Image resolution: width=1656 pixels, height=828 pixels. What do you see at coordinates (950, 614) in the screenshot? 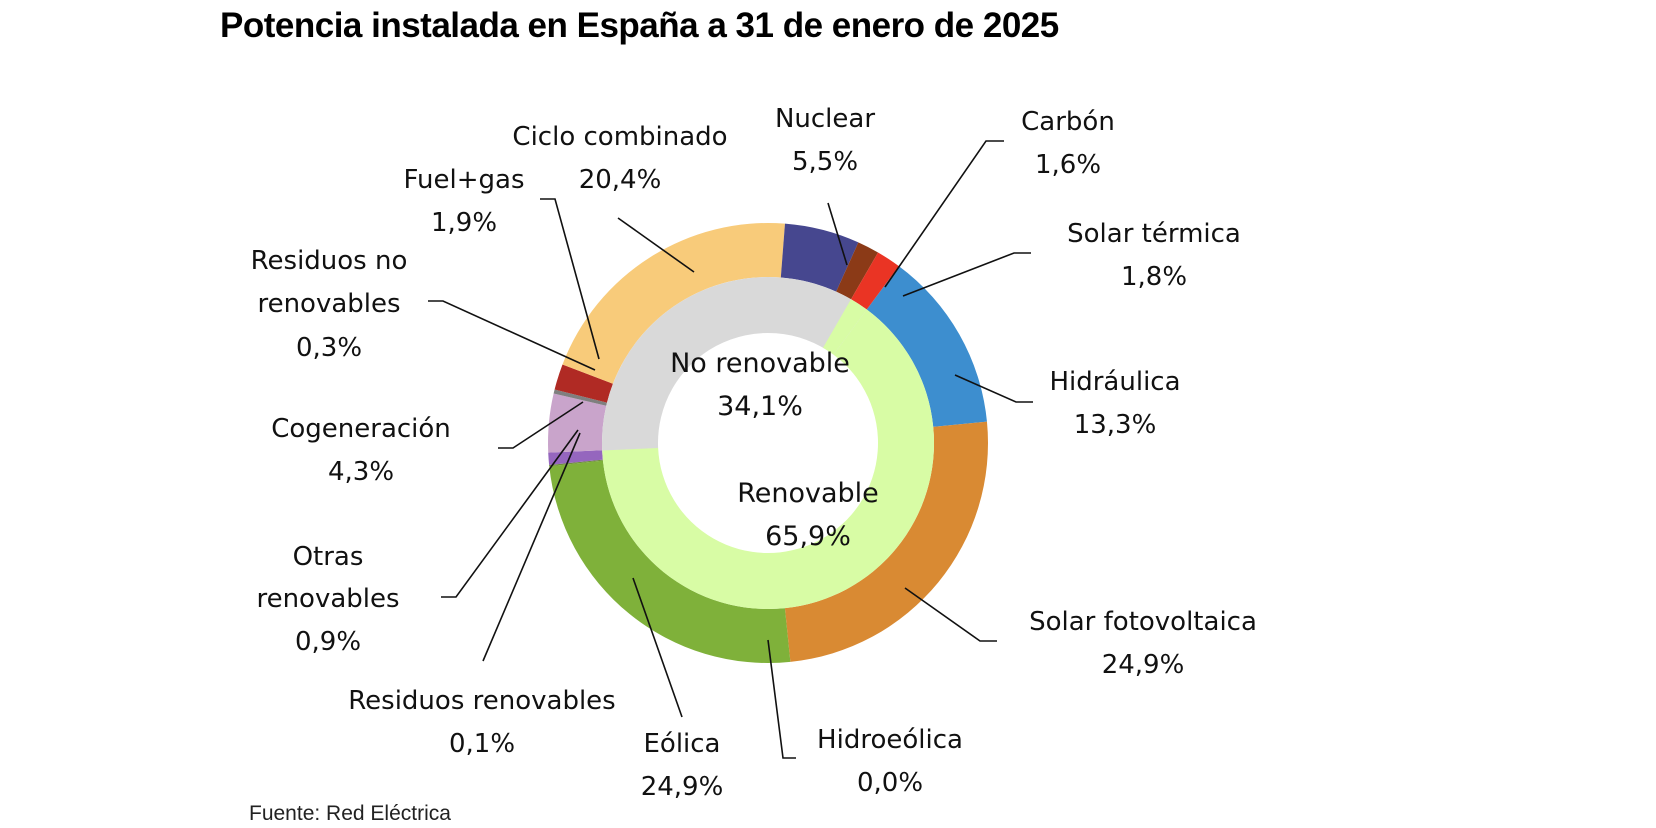
I see `leader-solar-fotovoltaica` at bounding box center [950, 614].